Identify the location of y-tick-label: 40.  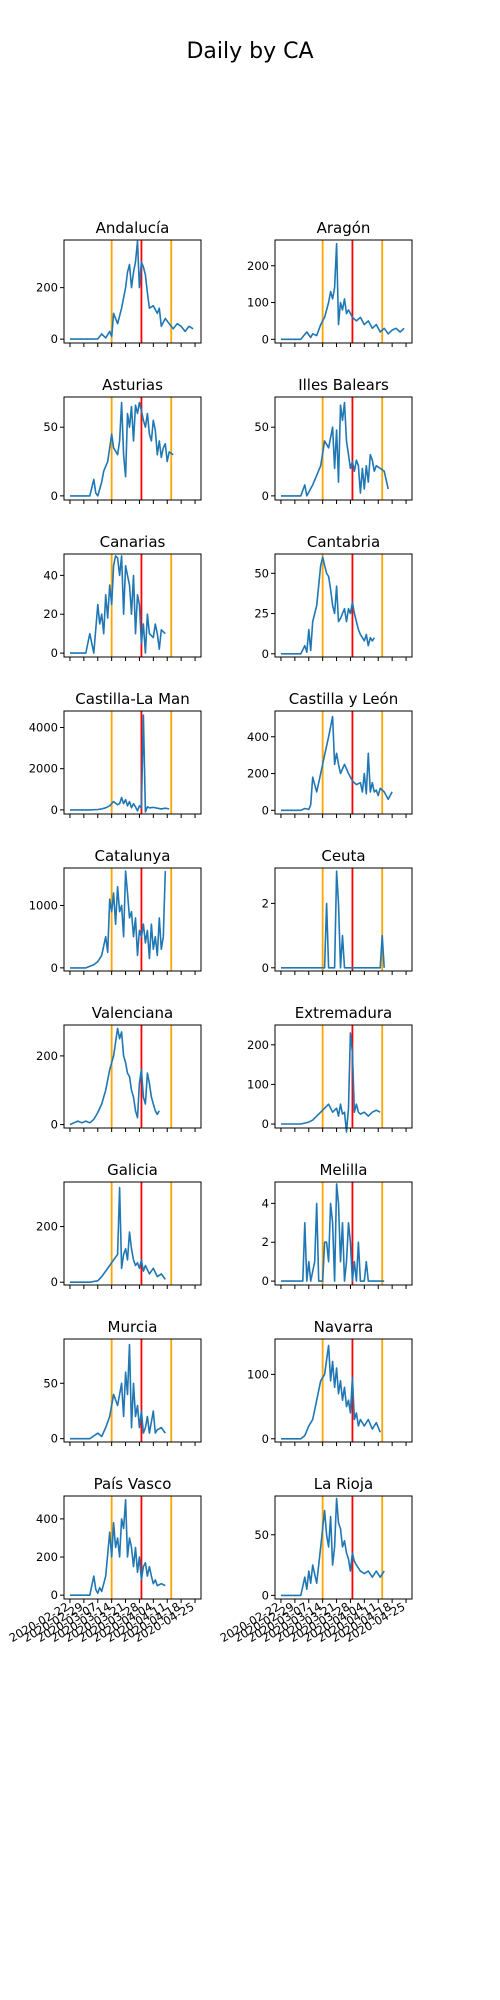
(50, 575).